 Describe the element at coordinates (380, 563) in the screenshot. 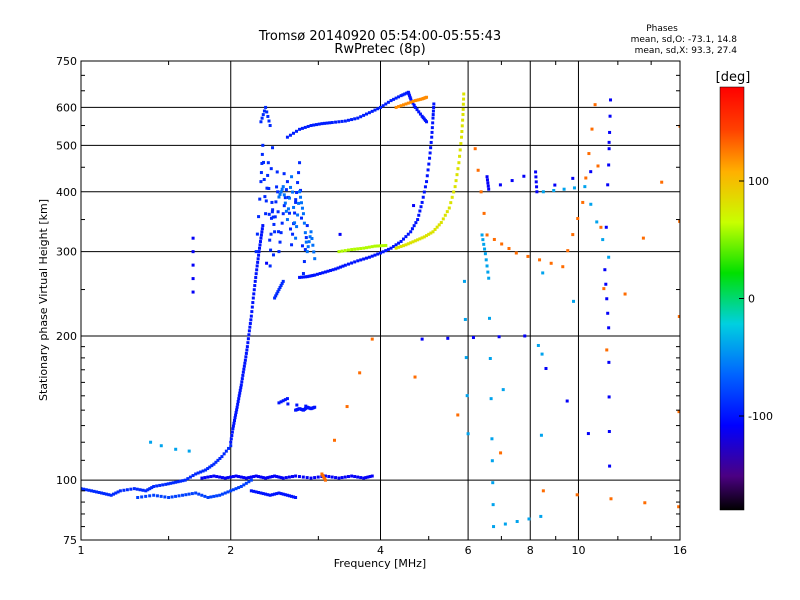

I see `x-axis-label: Frequency [MHz]` at that location.